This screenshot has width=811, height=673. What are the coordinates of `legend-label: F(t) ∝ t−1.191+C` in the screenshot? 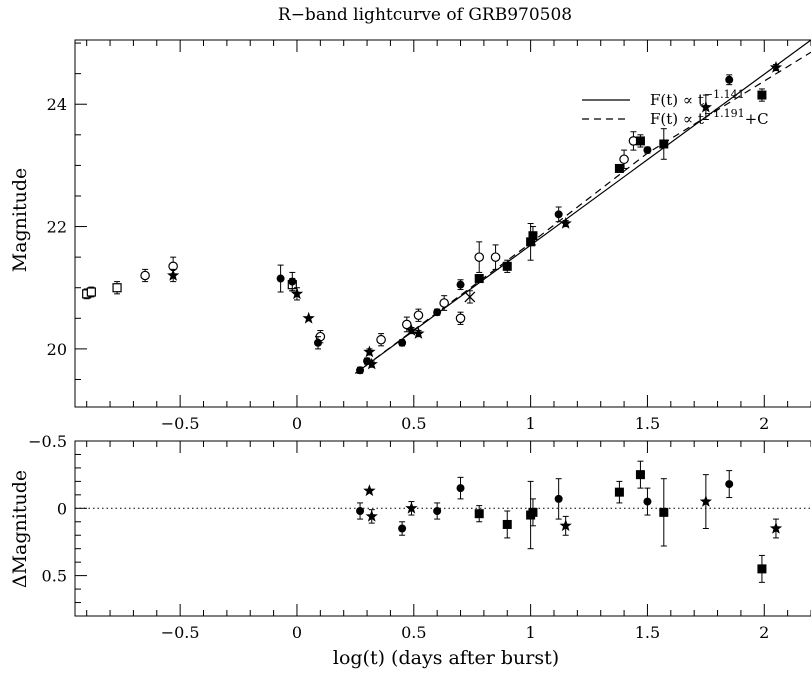 It's located at (709, 117).